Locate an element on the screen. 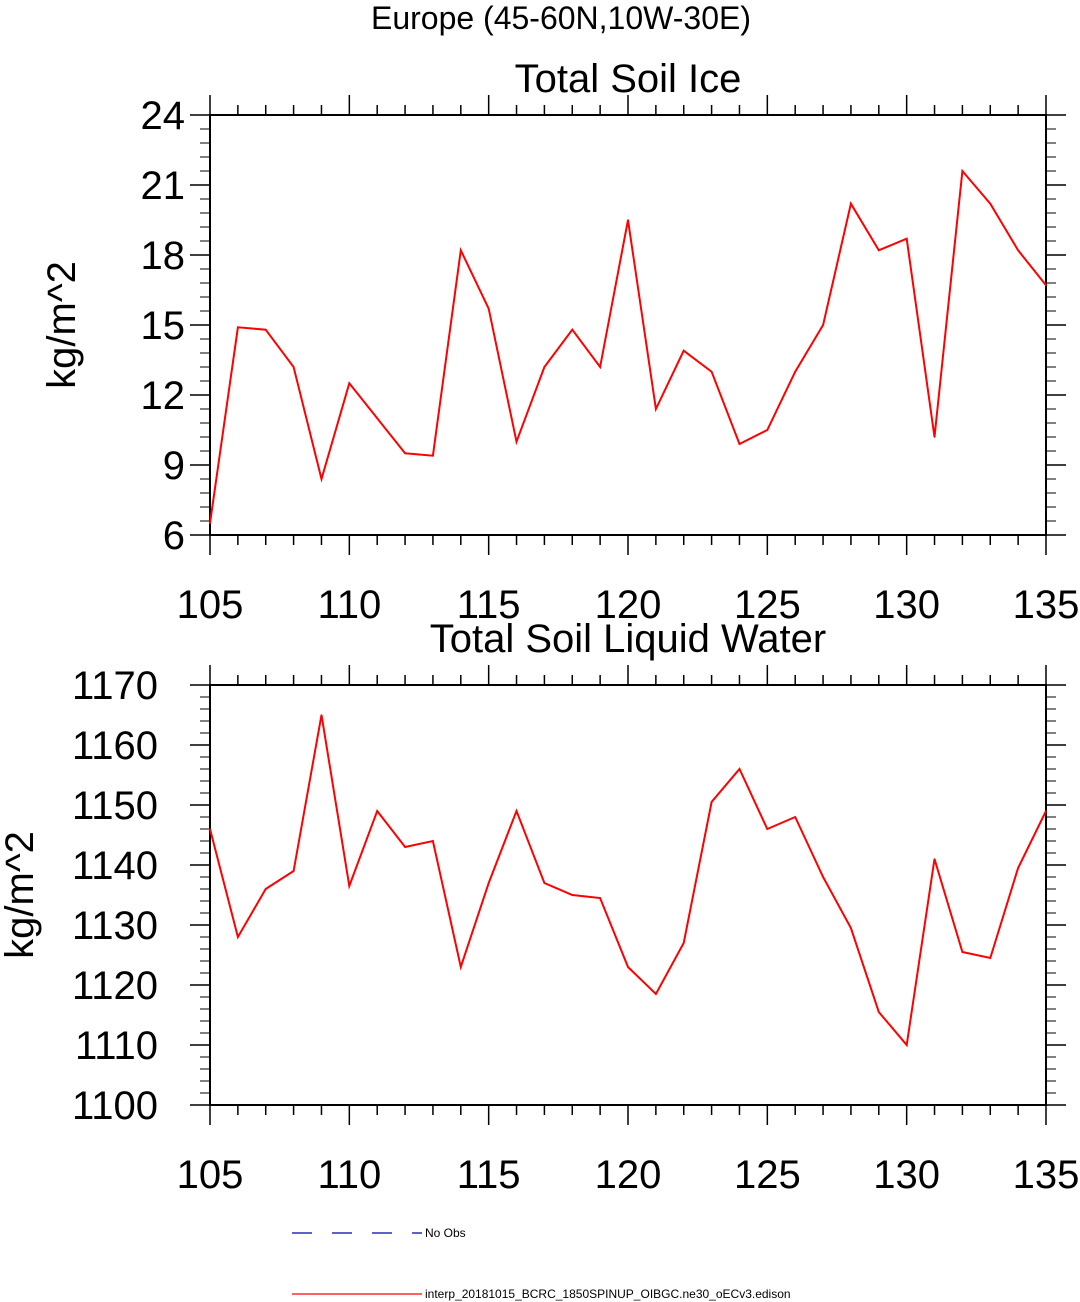 This screenshot has width=1080, height=1302. y-tick-label: 1140 is located at coordinates (115, 866).